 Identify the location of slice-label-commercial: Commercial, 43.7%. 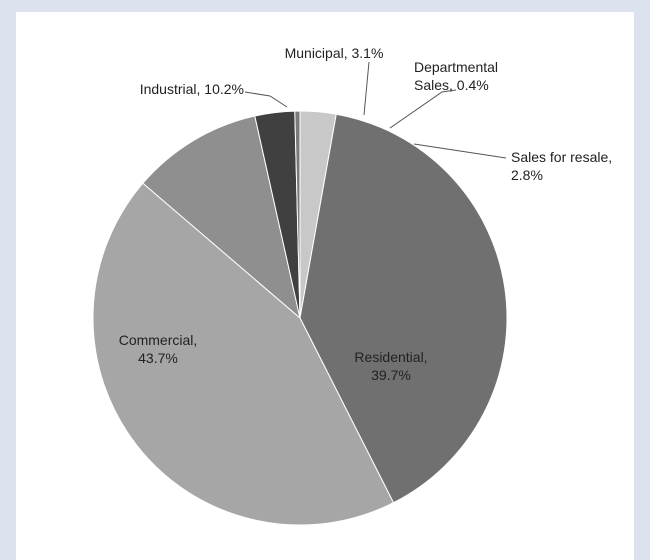
(158, 349).